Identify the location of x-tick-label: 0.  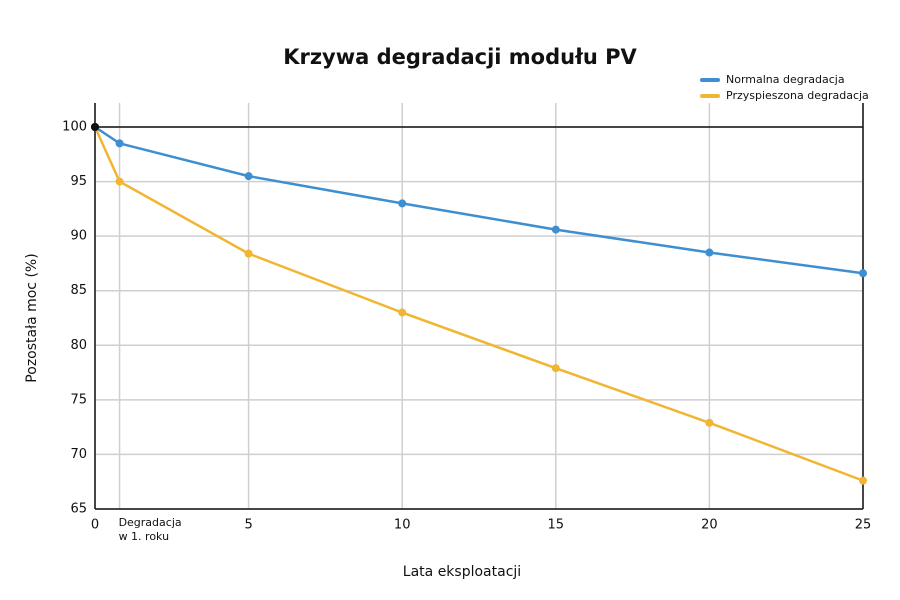
(95, 525).